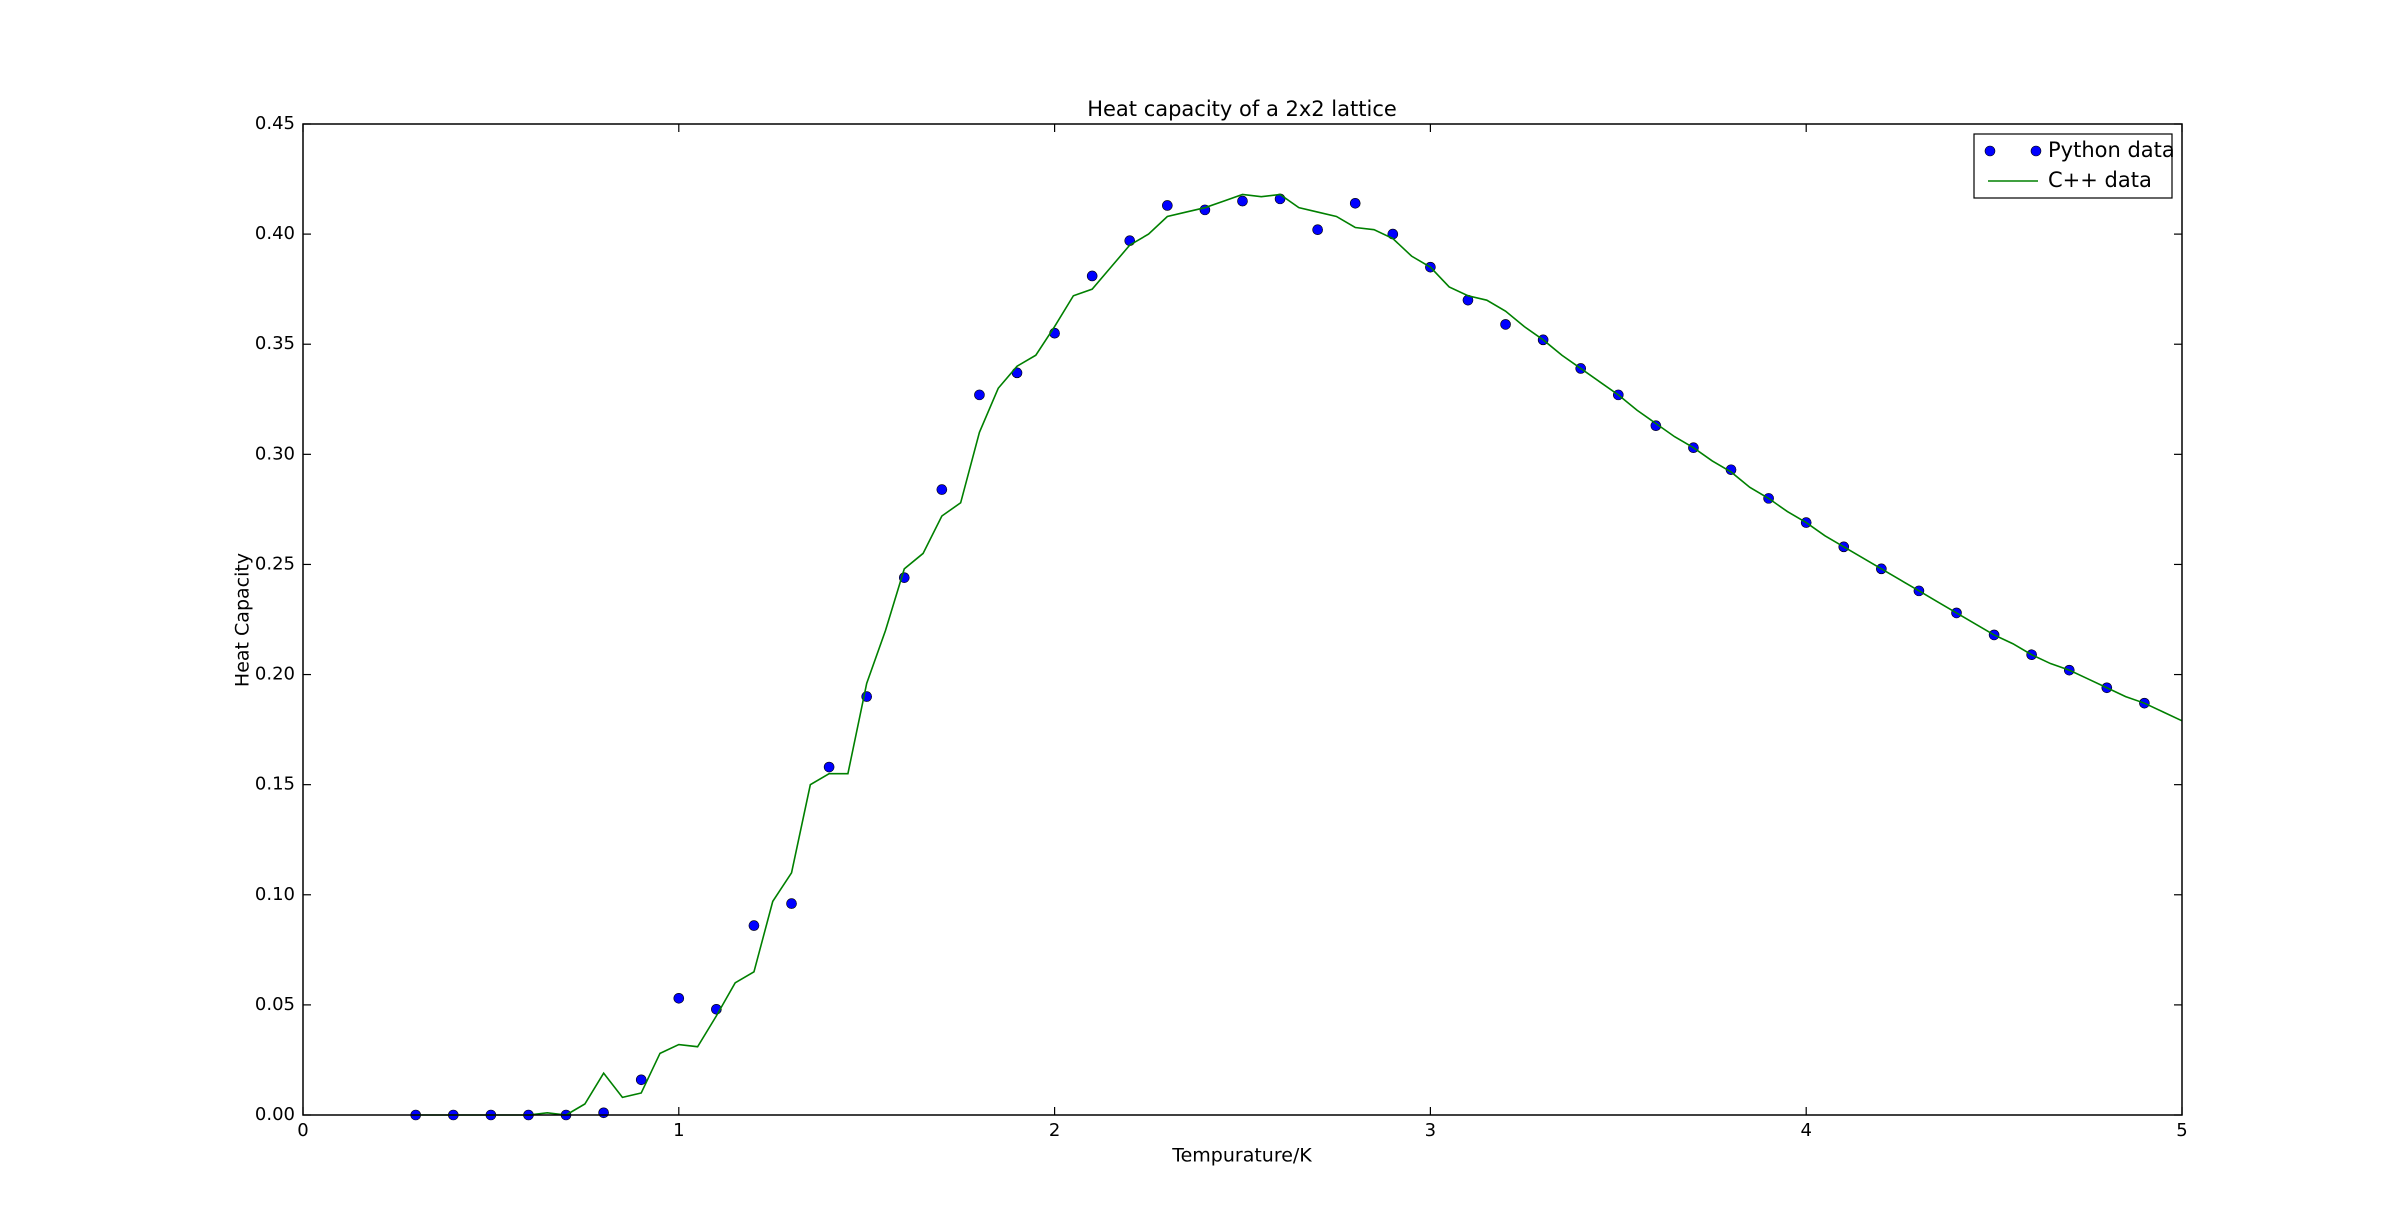  I want to click on y-tick-label: 0.30, so click(275, 453).